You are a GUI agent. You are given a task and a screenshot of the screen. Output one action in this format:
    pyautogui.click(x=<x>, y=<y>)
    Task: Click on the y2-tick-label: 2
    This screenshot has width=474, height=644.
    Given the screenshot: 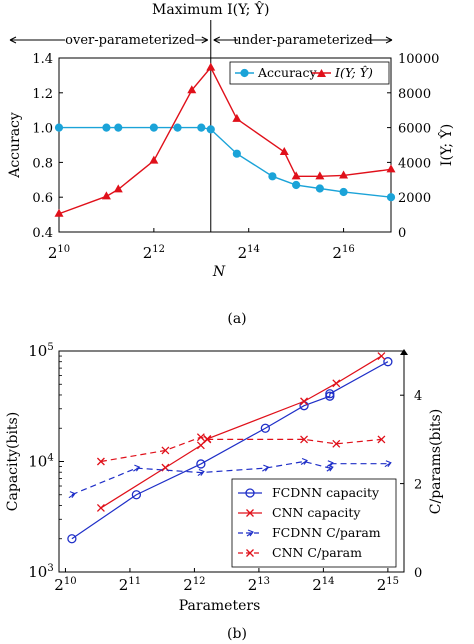 What is the action you would take?
    pyautogui.click(x=418, y=485)
    